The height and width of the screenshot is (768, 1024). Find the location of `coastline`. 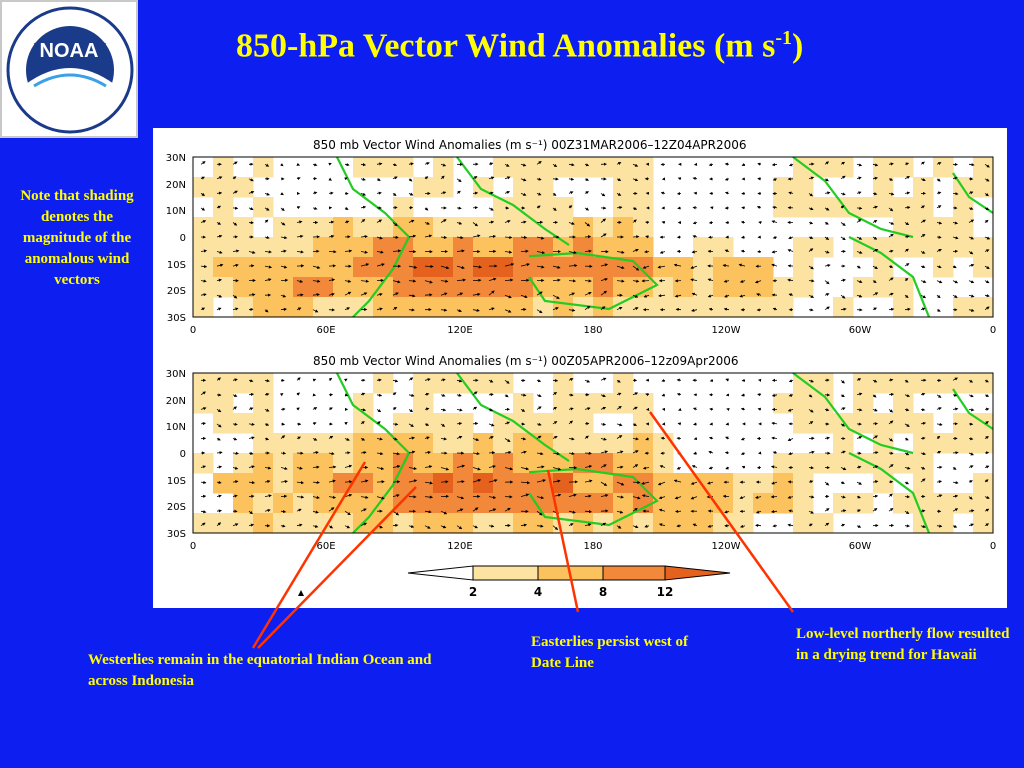

coastline is located at coordinates (853, 413).